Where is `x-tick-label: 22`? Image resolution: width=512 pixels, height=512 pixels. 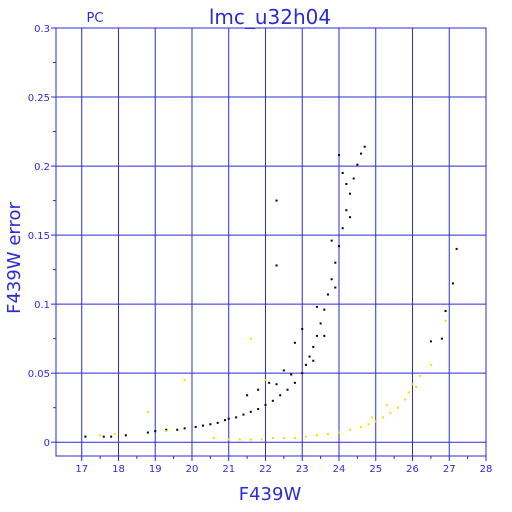
x-tick-label: 22 is located at coordinates (265, 469).